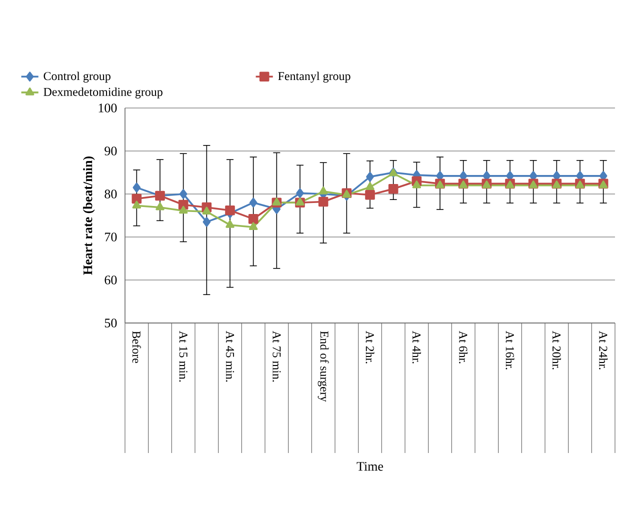 This screenshot has width=631, height=509. What do you see at coordinates (103, 93) in the screenshot?
I see `legend-label: Dexmedetomidine group` at bounding box center [103, 93].